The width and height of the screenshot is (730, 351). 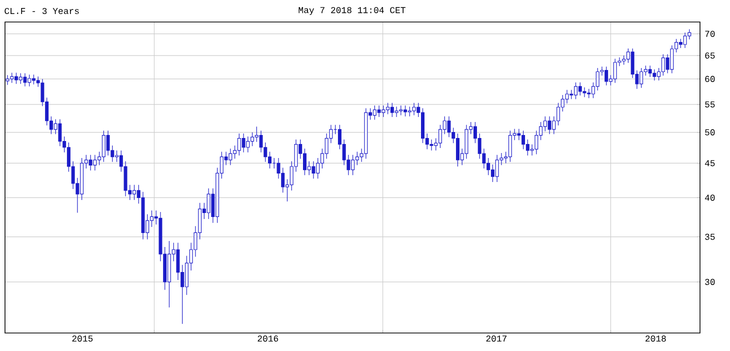 What do you see at coordinates (710, 33) in the screenshot?
I see `y-tick-label: 70` at bounding box center [710, 33].